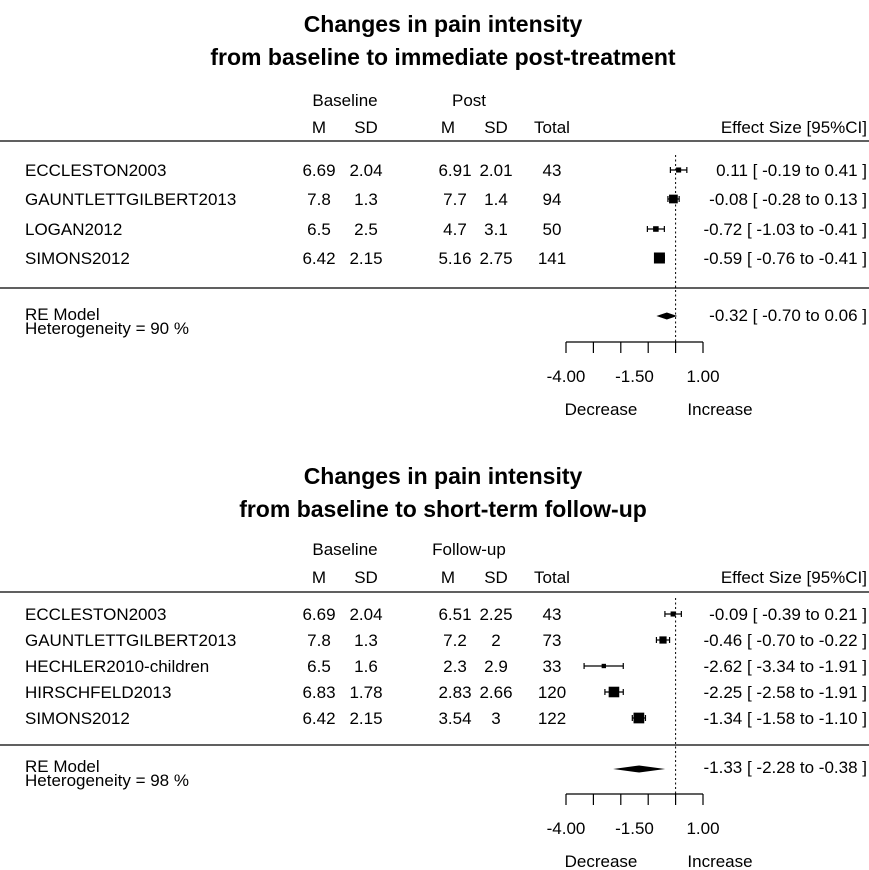  What do you see at coordinates (62, 766) in the screenshot?
I see `panel-2-model-label: RE Model` at bounding box center [62, 766].